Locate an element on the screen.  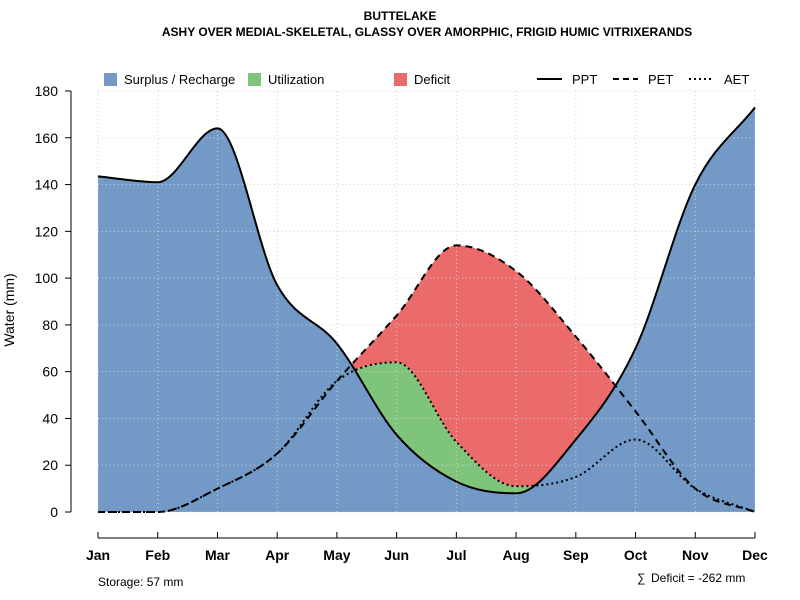
y-tick-label: 140 is located at coordinates (47, 185).